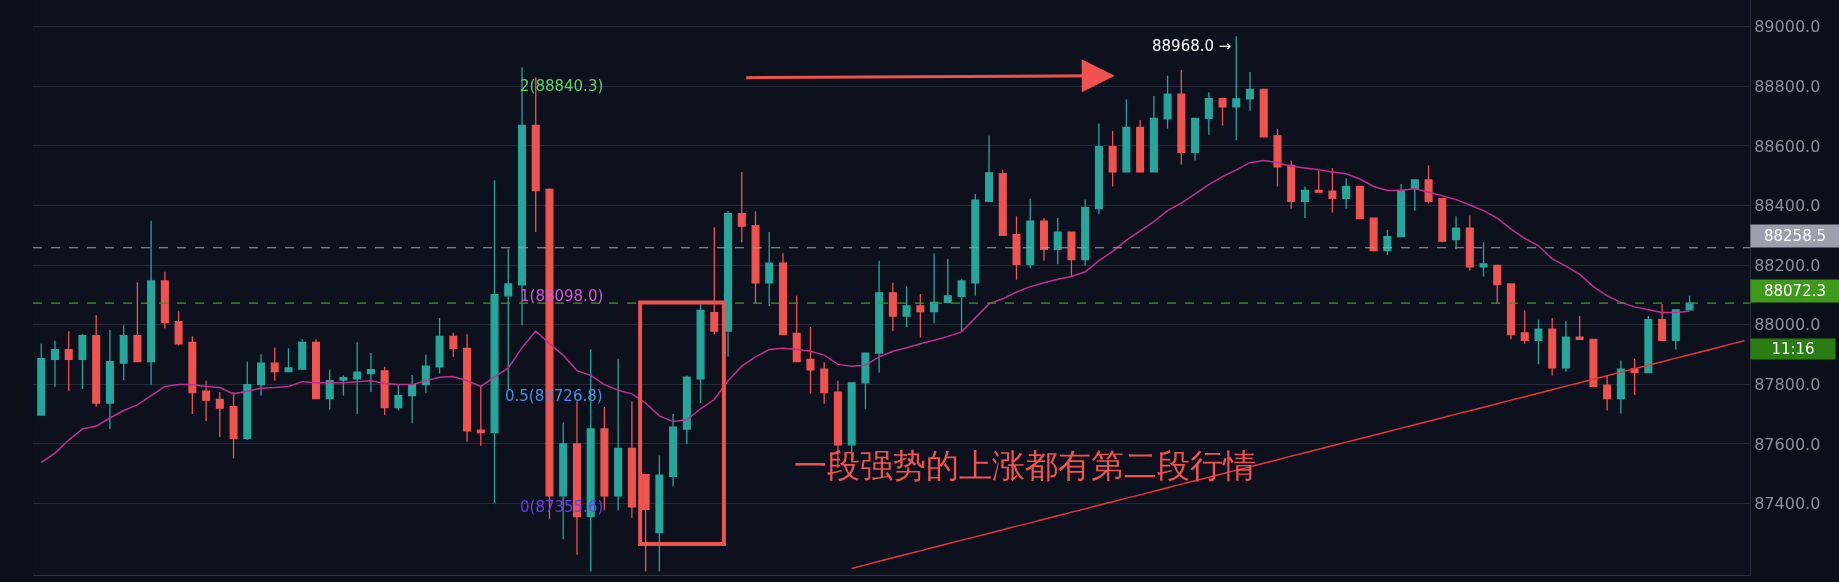 Image resolution: width=1839 pixels, height=582 pixels. Describe the element at coordinates (1795, 236) in the screenshot. I see `ref-line-label: 88258.5` at that location.